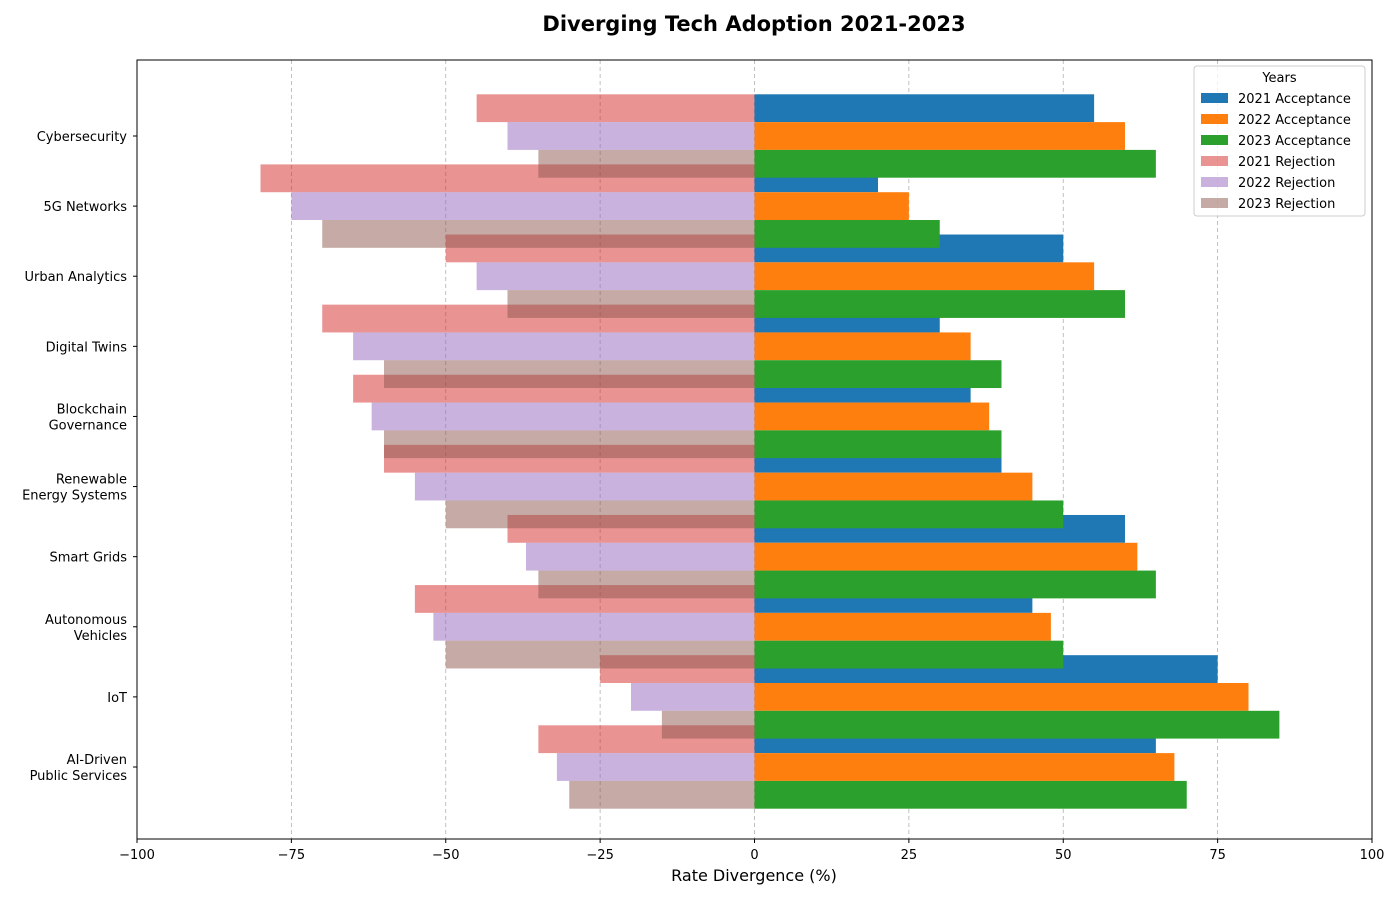 Image resolution: width=1400 pixels, height=900 pixels. Describe the element at coordinates (87, 347) in the screenshot. I see `category-label: Digital Twins` at that location.